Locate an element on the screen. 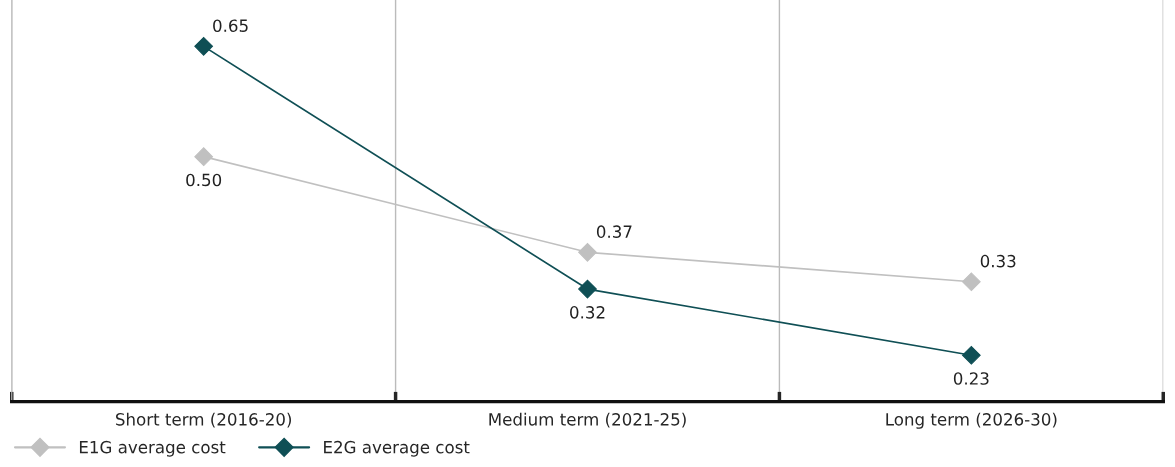 The height and width of the screenshot is (467, 1175). data-label: 0.32 is located at coordinates (587, 312).